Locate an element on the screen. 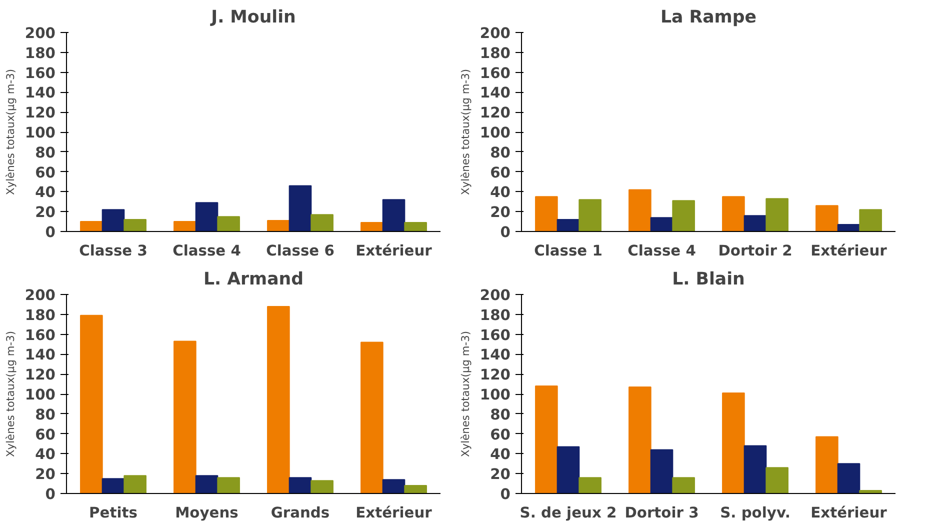  chart-title: L. Blain is located at coordinates (708, 280).